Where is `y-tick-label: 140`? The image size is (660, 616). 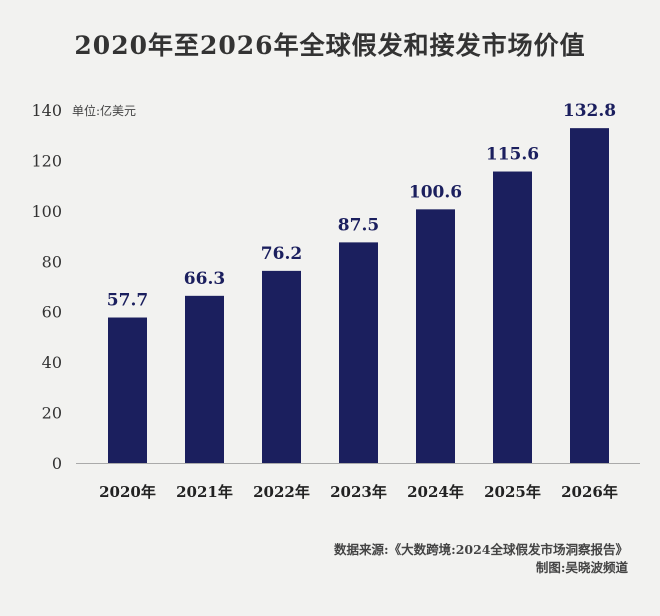
y-tick-label: 140 is located at coordinates (46, 110).